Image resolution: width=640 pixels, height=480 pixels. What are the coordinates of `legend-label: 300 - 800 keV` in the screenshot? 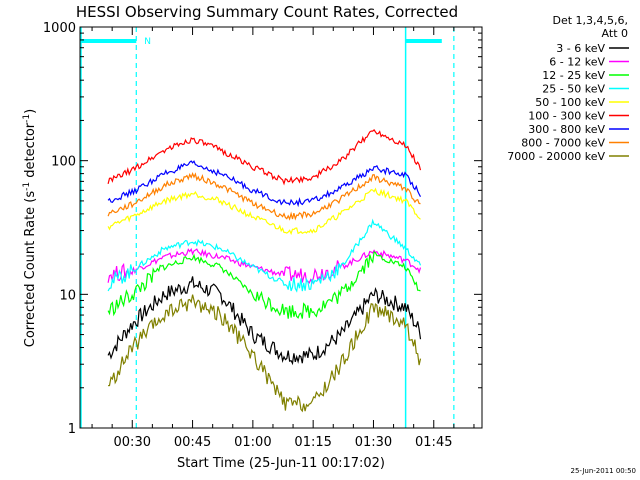 It's located at (566, 129).